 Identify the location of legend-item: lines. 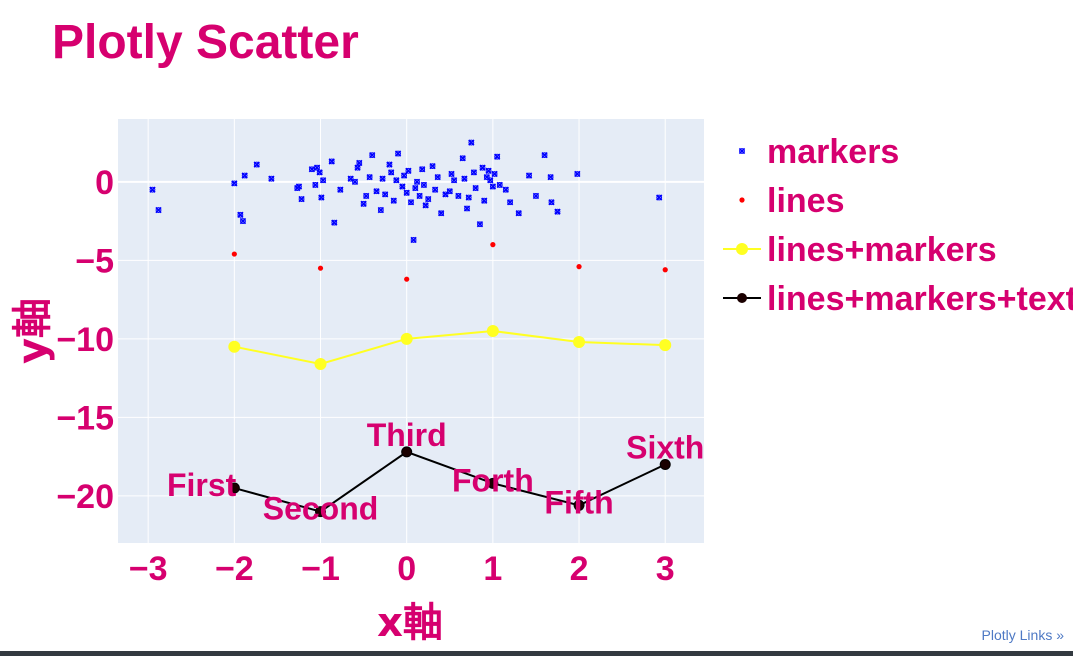
(791, 201).